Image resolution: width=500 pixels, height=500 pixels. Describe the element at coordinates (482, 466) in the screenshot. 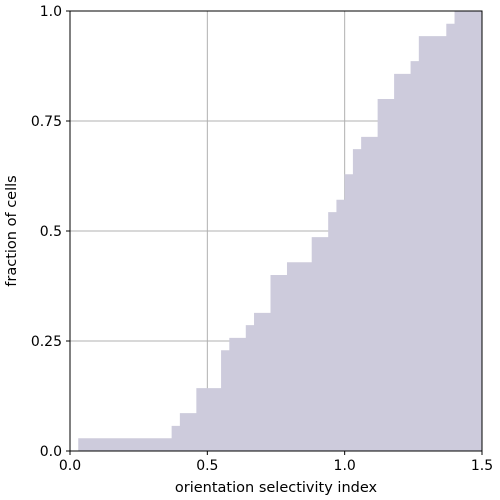

I see `x-tick-label: 1.5` at that location.